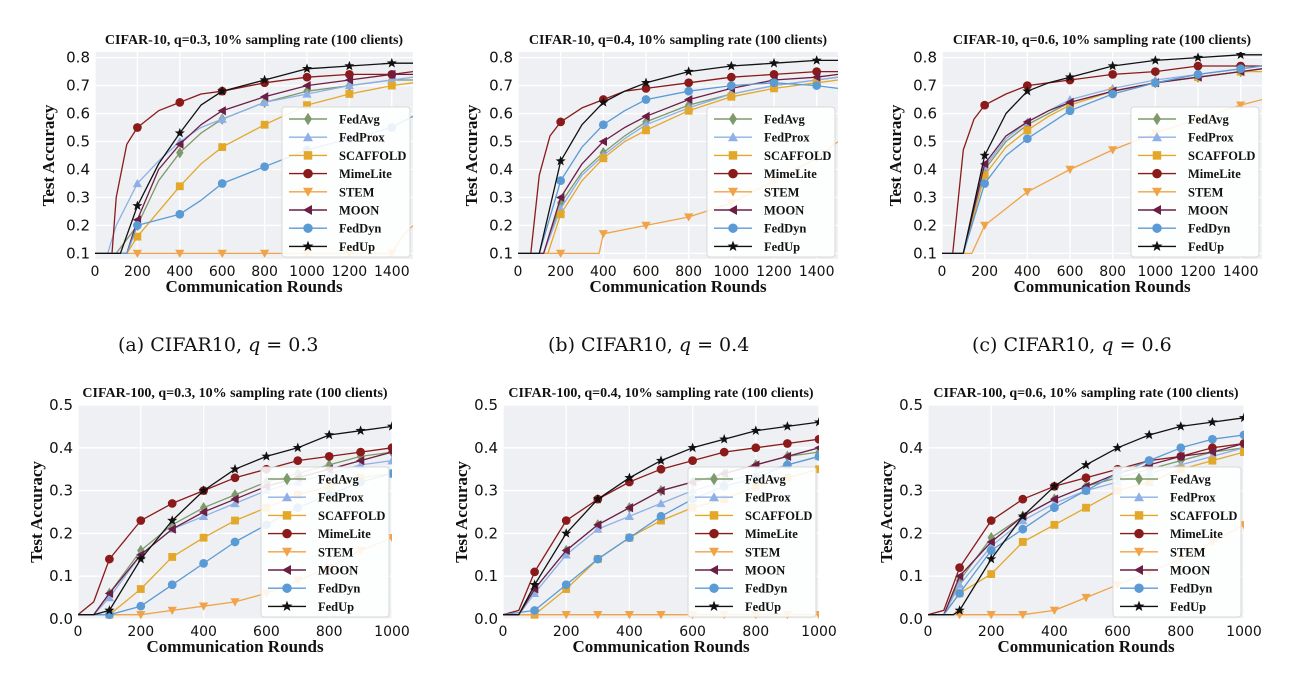 The width and height of the screenshot is (1298, 684). I want to click on x-tick-label: 600, so click(692, 632).